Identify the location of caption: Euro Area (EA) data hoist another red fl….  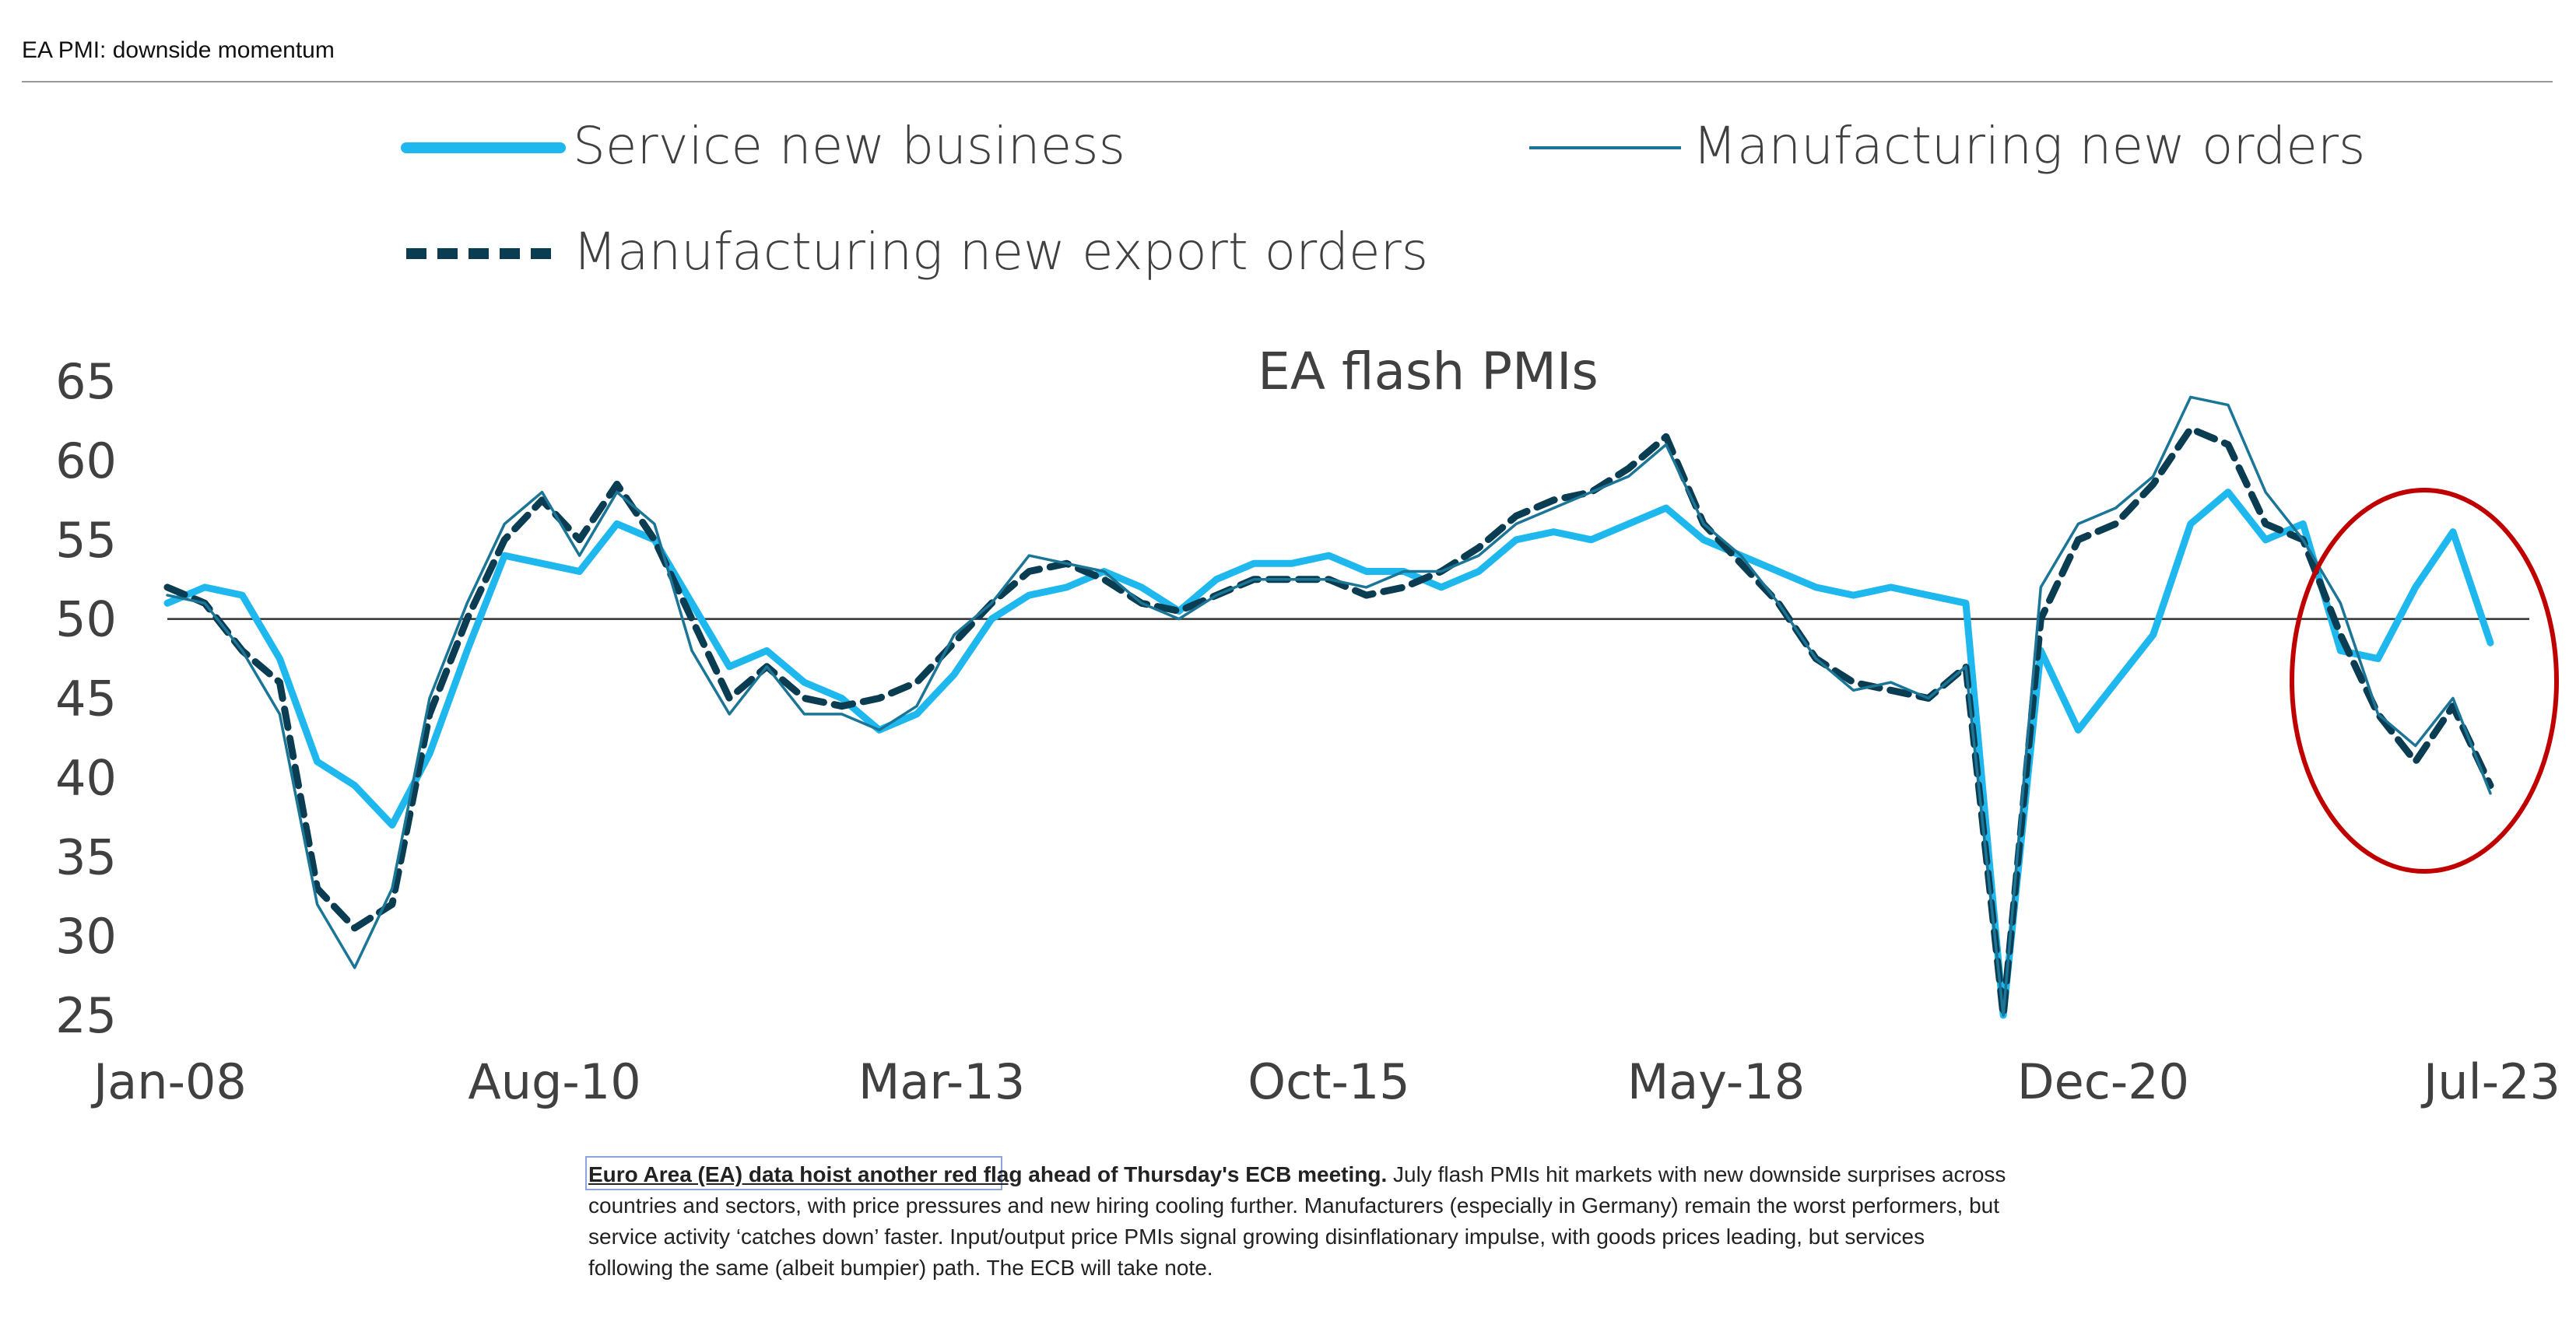
(1301, 1221).